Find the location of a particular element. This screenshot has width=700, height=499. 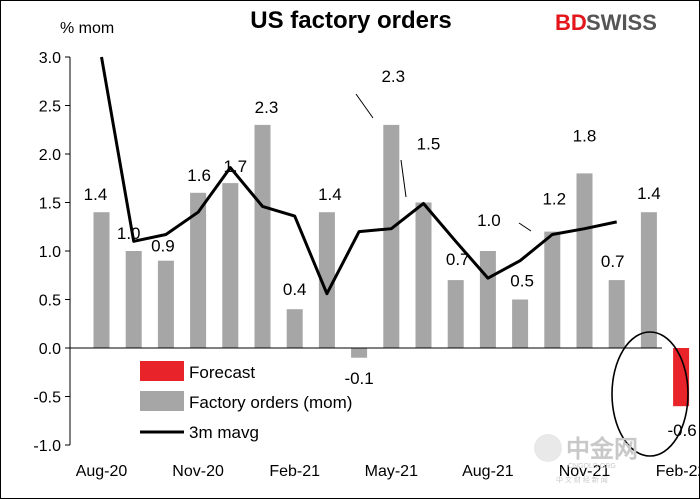

legend-label-forecast: Forecast is located at coordinates (222, 372).